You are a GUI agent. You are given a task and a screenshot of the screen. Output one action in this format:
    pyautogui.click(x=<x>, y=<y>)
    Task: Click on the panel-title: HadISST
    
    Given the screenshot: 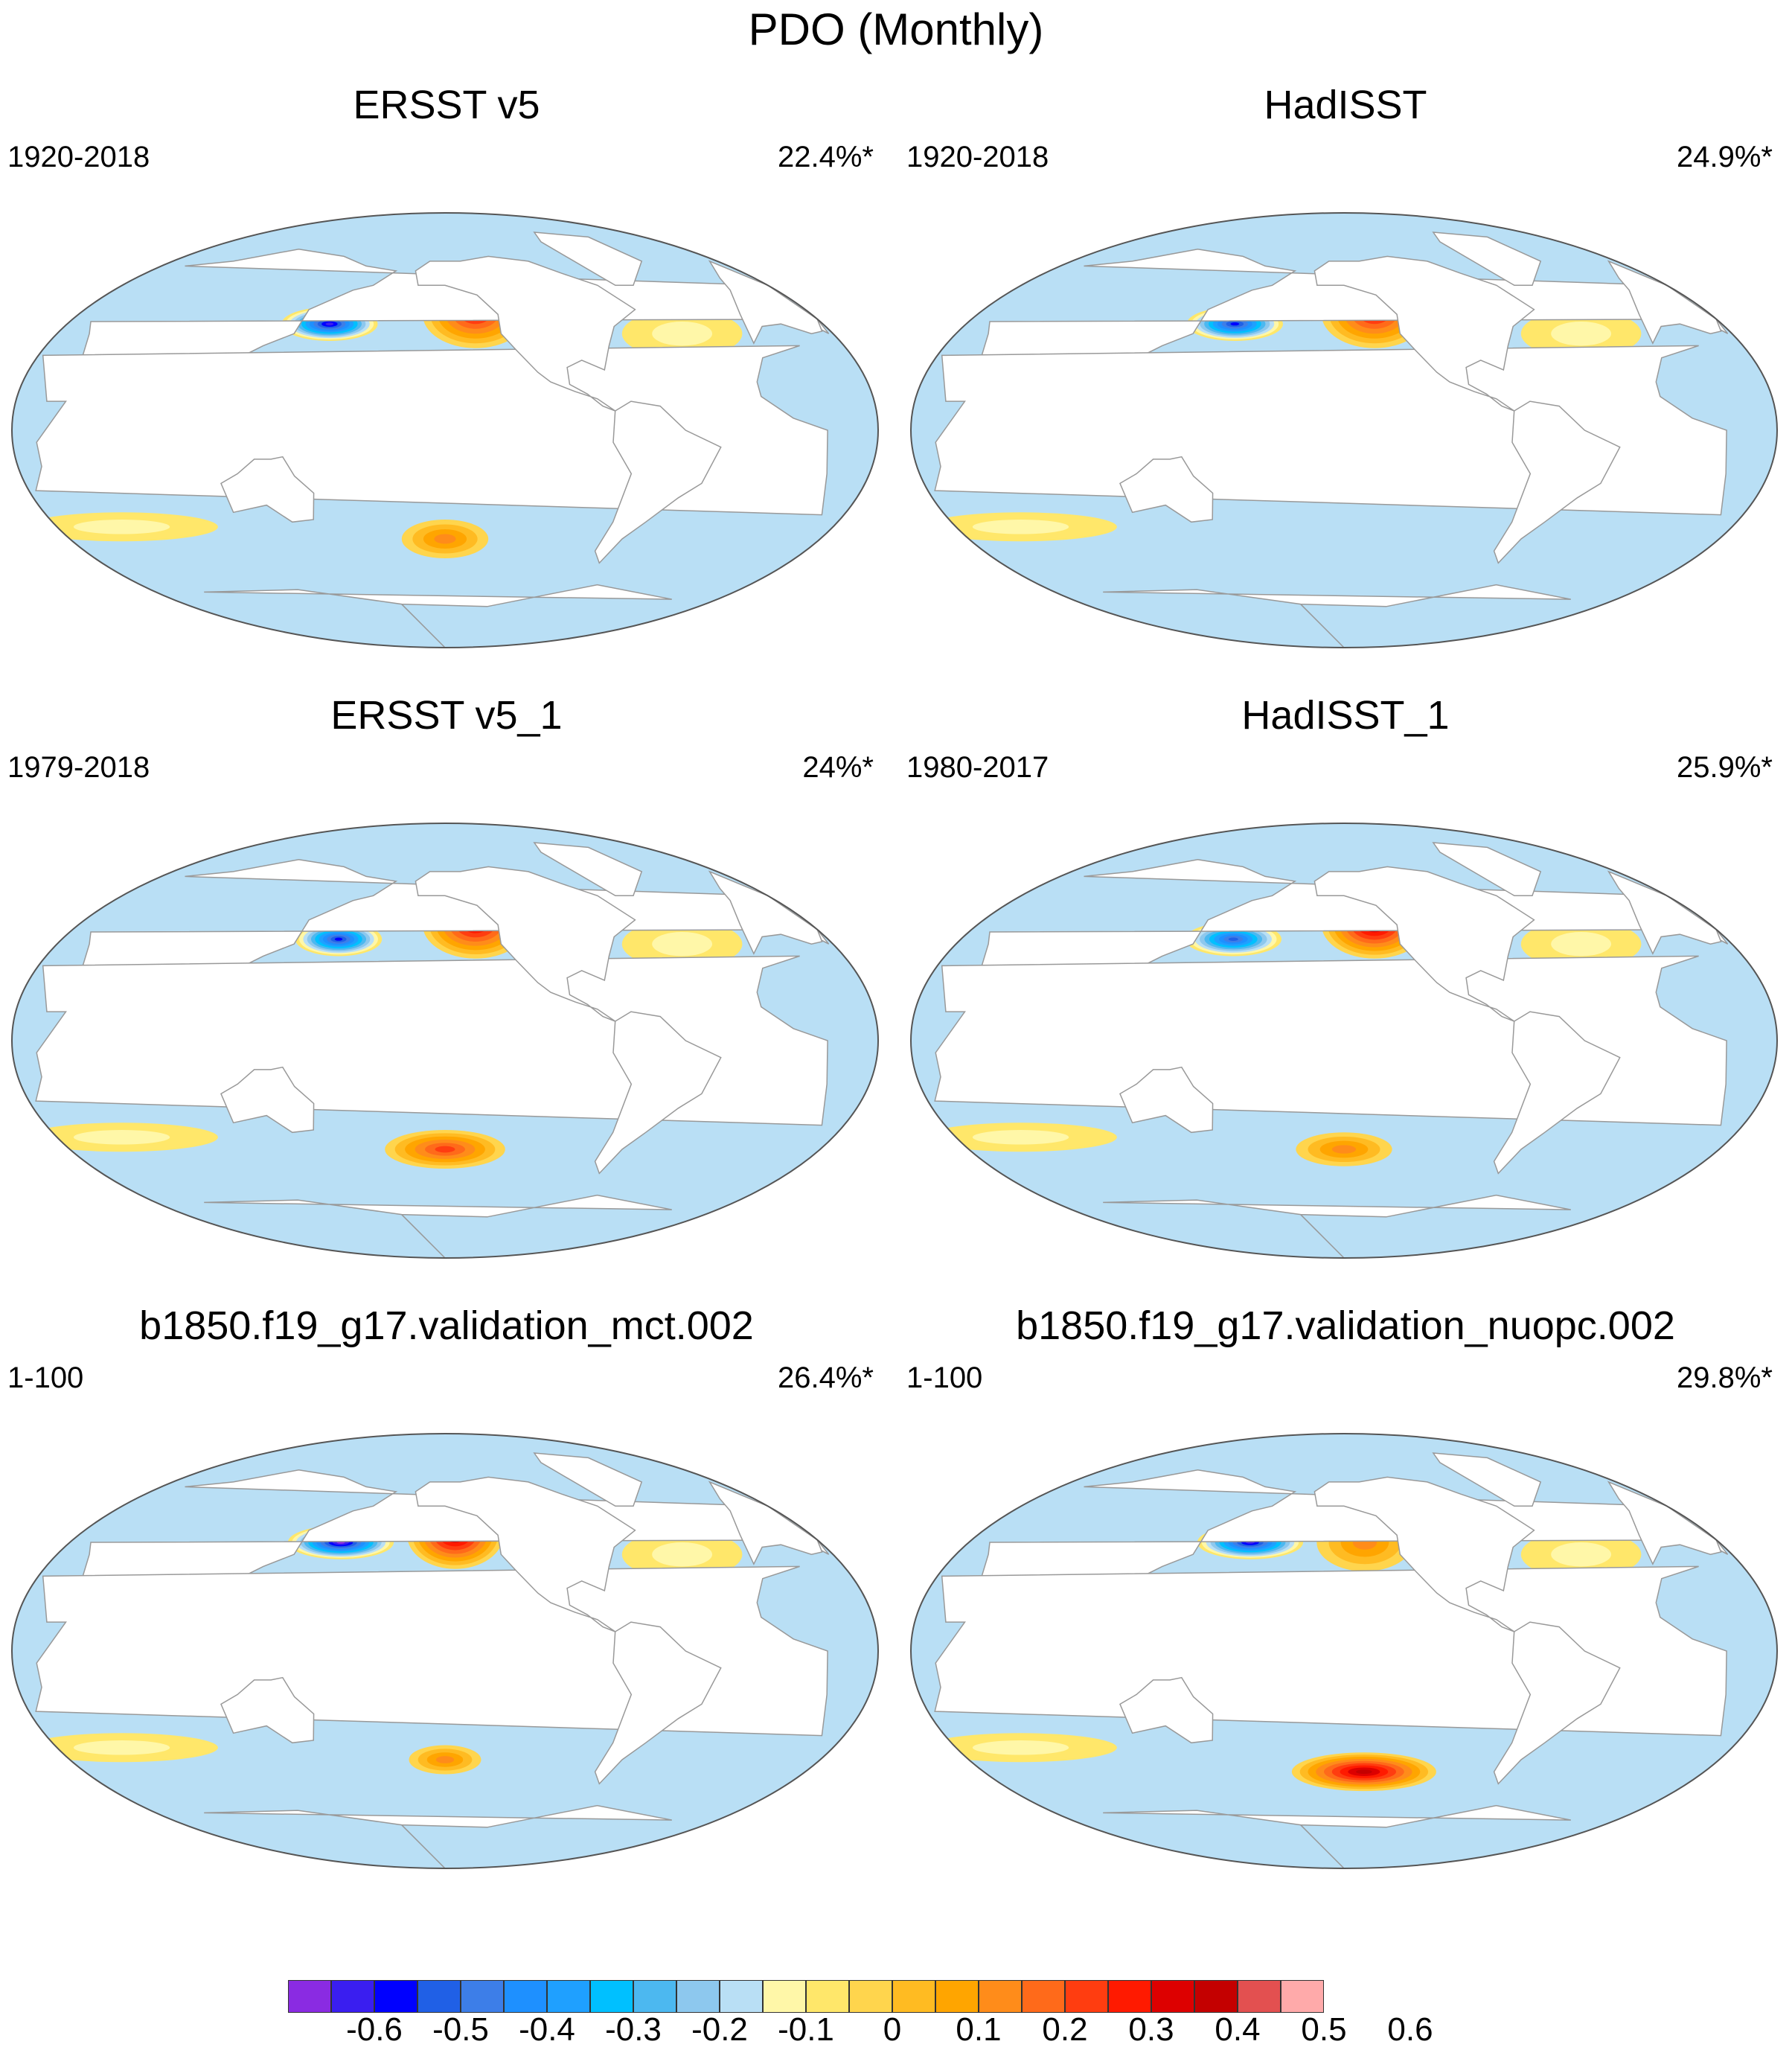 What is the action you would take?
    pyautogui.click(x=1345, y=105)
    